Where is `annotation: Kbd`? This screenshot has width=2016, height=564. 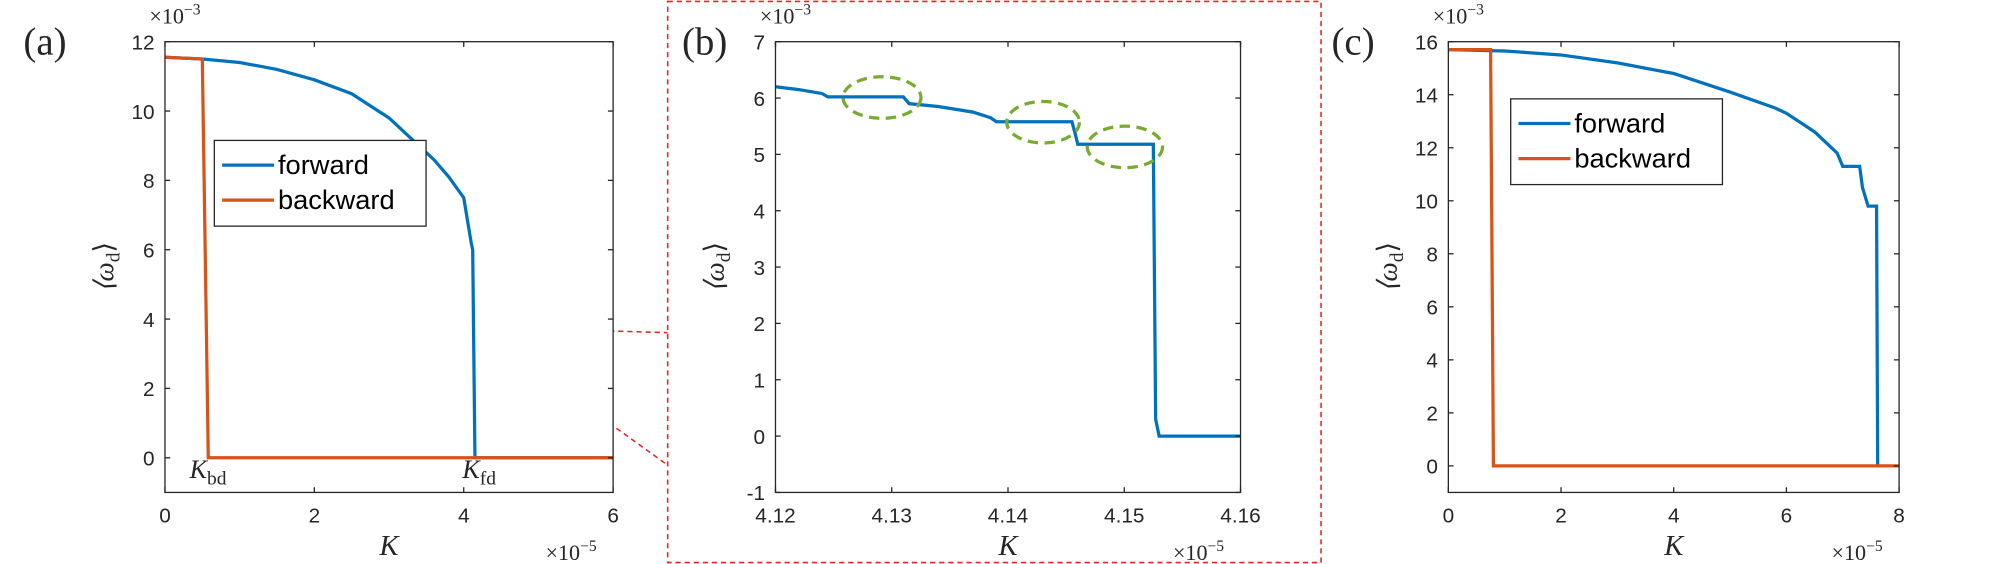
annotation: Kbd is located at coordinates (208, 472).